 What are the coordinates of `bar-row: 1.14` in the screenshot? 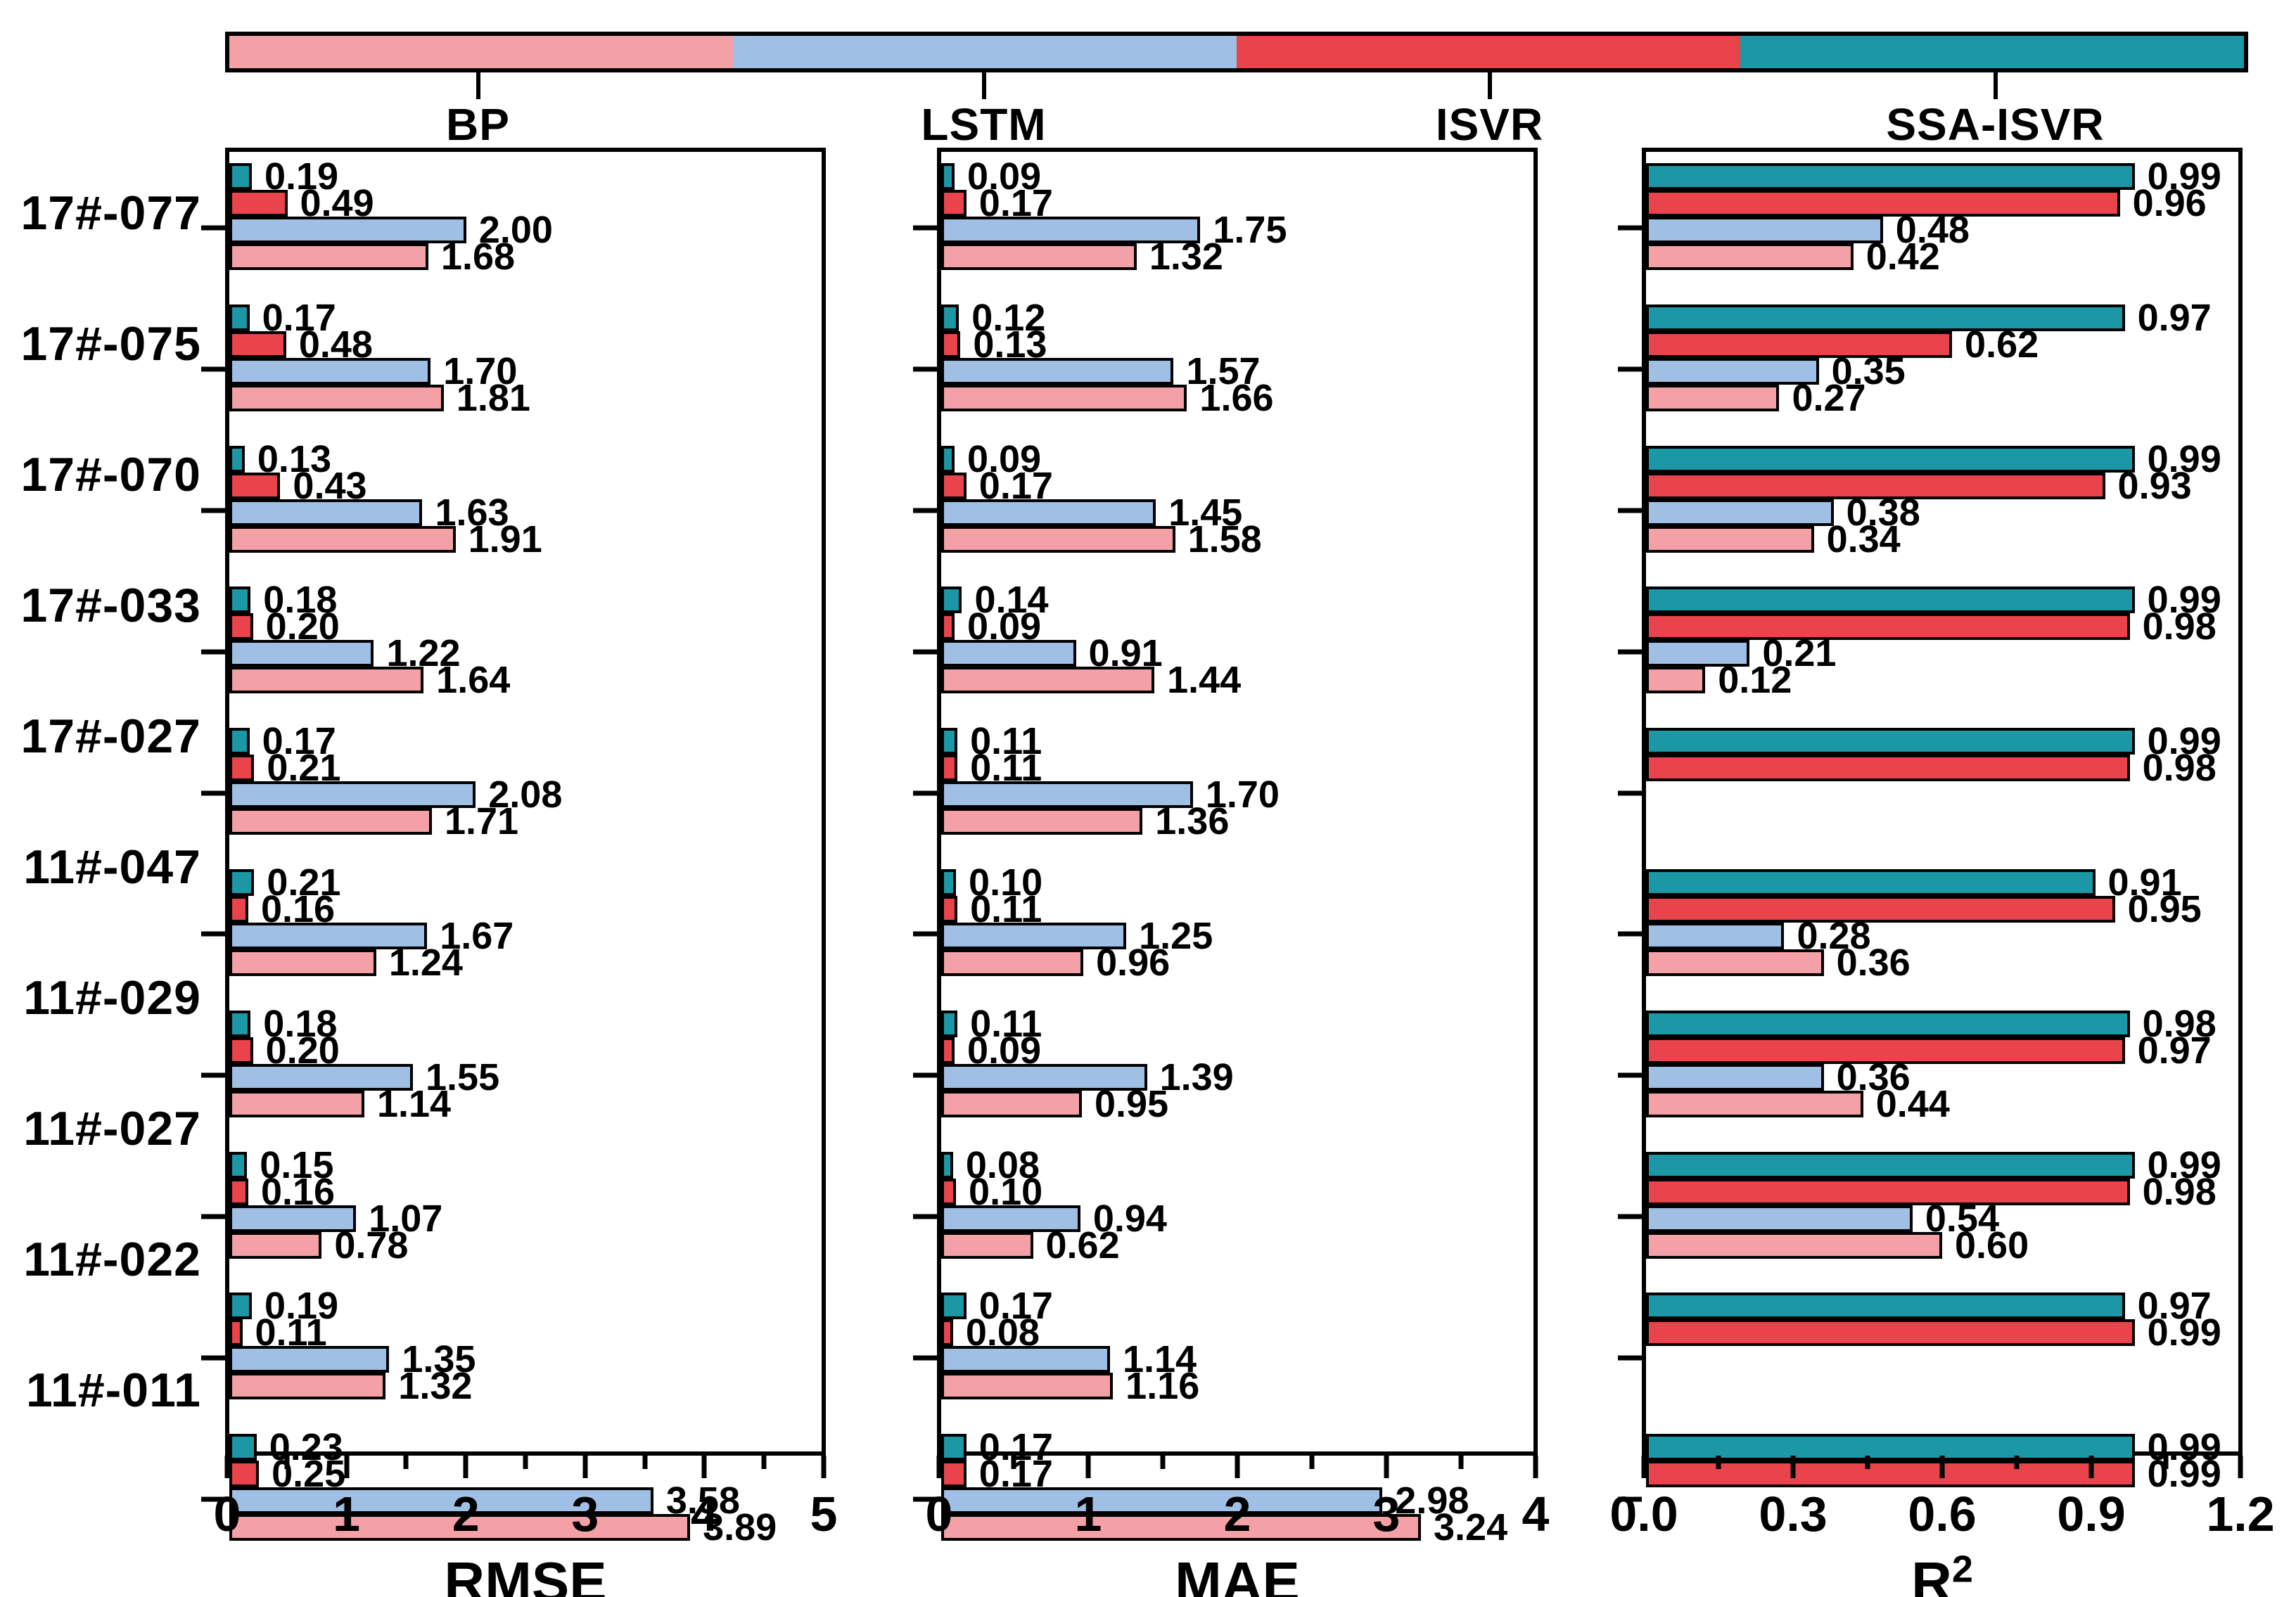 It's located at (1237, 1359).